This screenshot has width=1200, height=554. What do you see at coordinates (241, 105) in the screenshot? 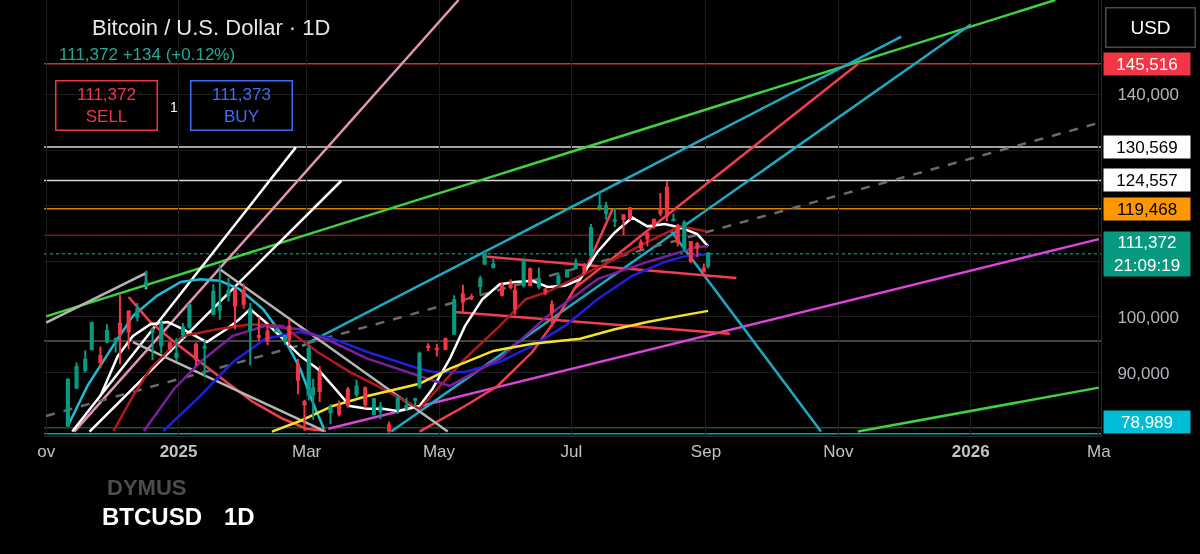
I see `annotation: 111,373 BUY` at bounding box center [241, 105].